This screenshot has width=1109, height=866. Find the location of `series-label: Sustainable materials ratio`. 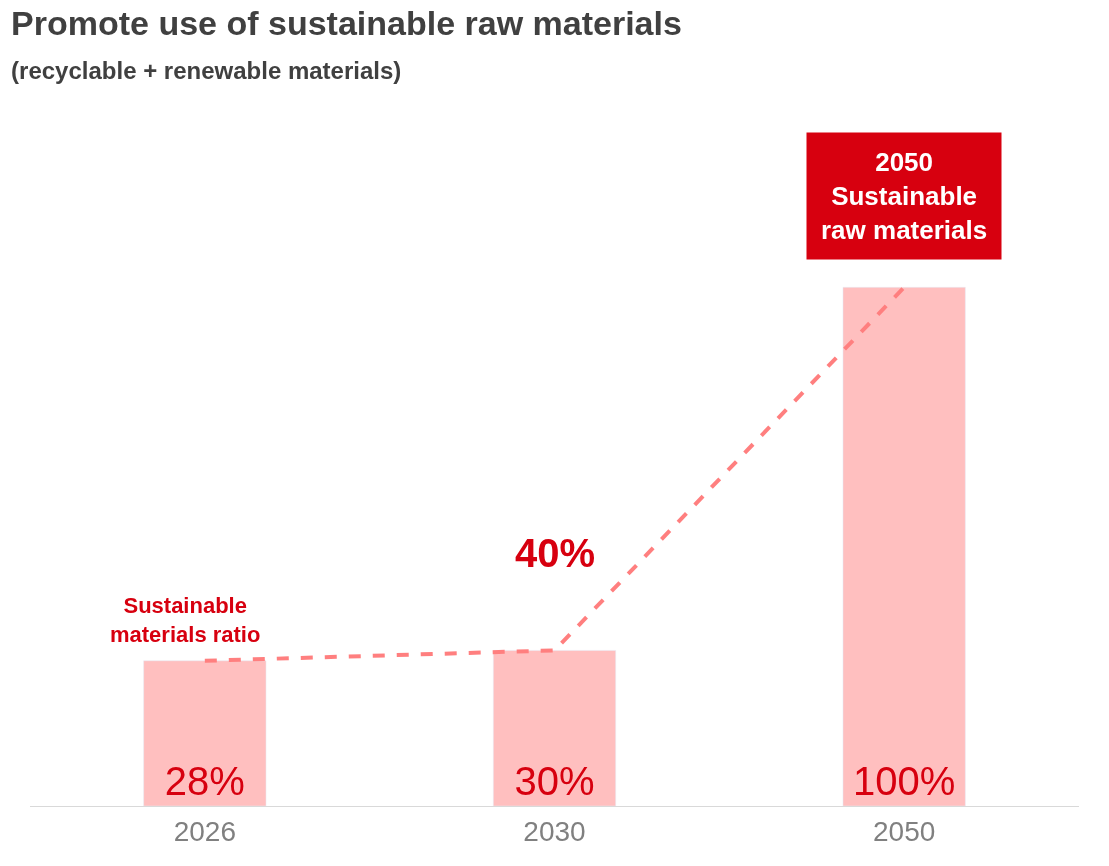

series-label: Sustainable materials ratio is located at coordinates (185, 620).